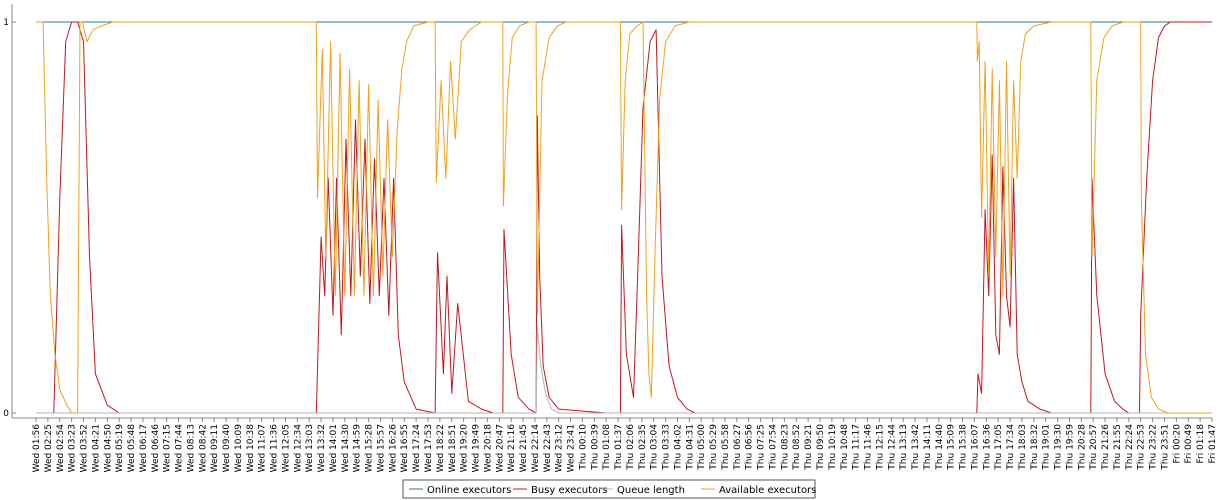 This screenshot has height=500, width=1219. I want to click on x-tick-label: Wed 11:07, so click(263, 448).